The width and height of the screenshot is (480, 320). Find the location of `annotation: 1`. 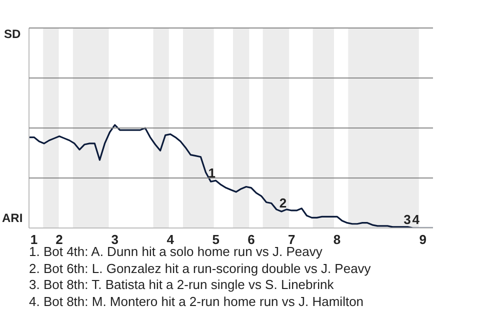

annotation: 1 is located at coordinates (212, 173).